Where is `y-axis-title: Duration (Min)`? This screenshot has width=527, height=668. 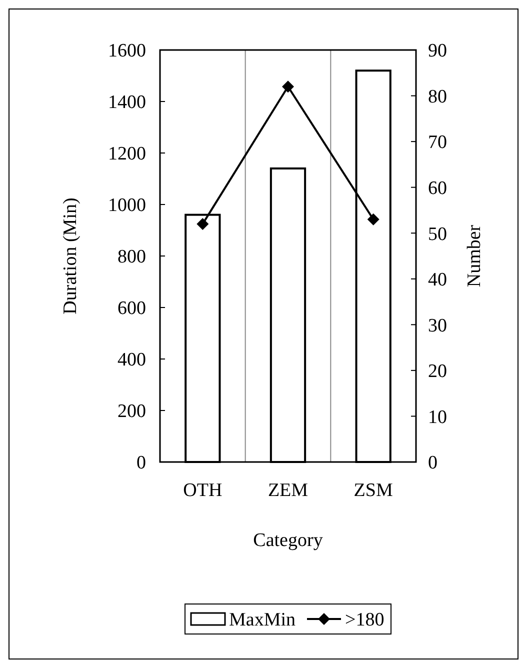
y-axis-title: Duration (Min) is located at coordinates (70, 256).